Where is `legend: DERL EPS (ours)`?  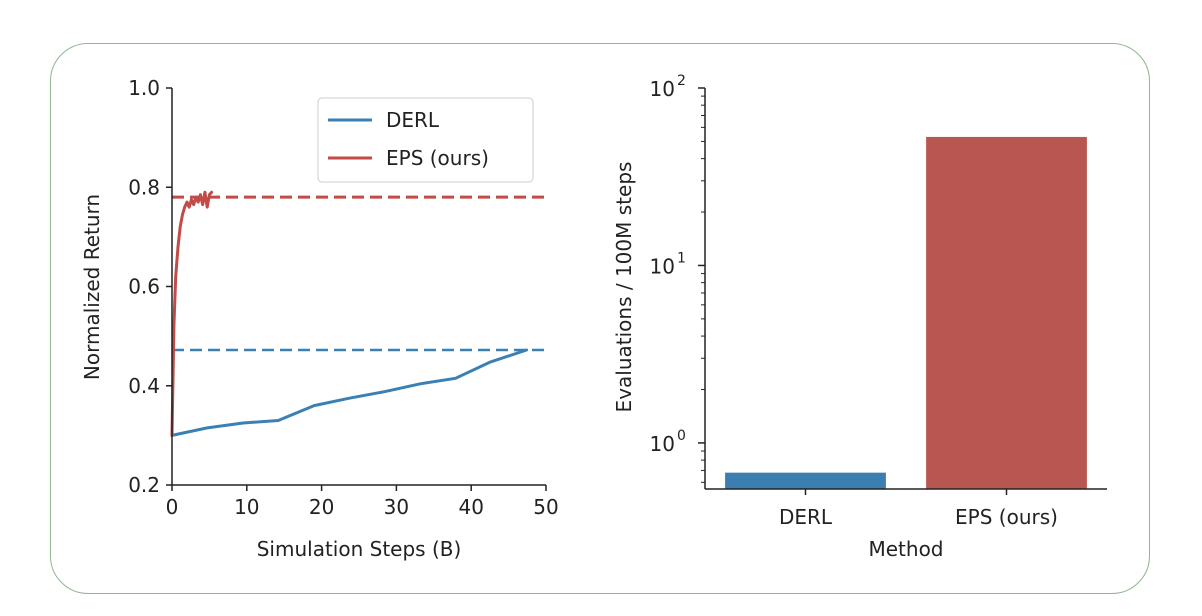 legend: DERL EPS (ours) is located at coordinates (425, 140).